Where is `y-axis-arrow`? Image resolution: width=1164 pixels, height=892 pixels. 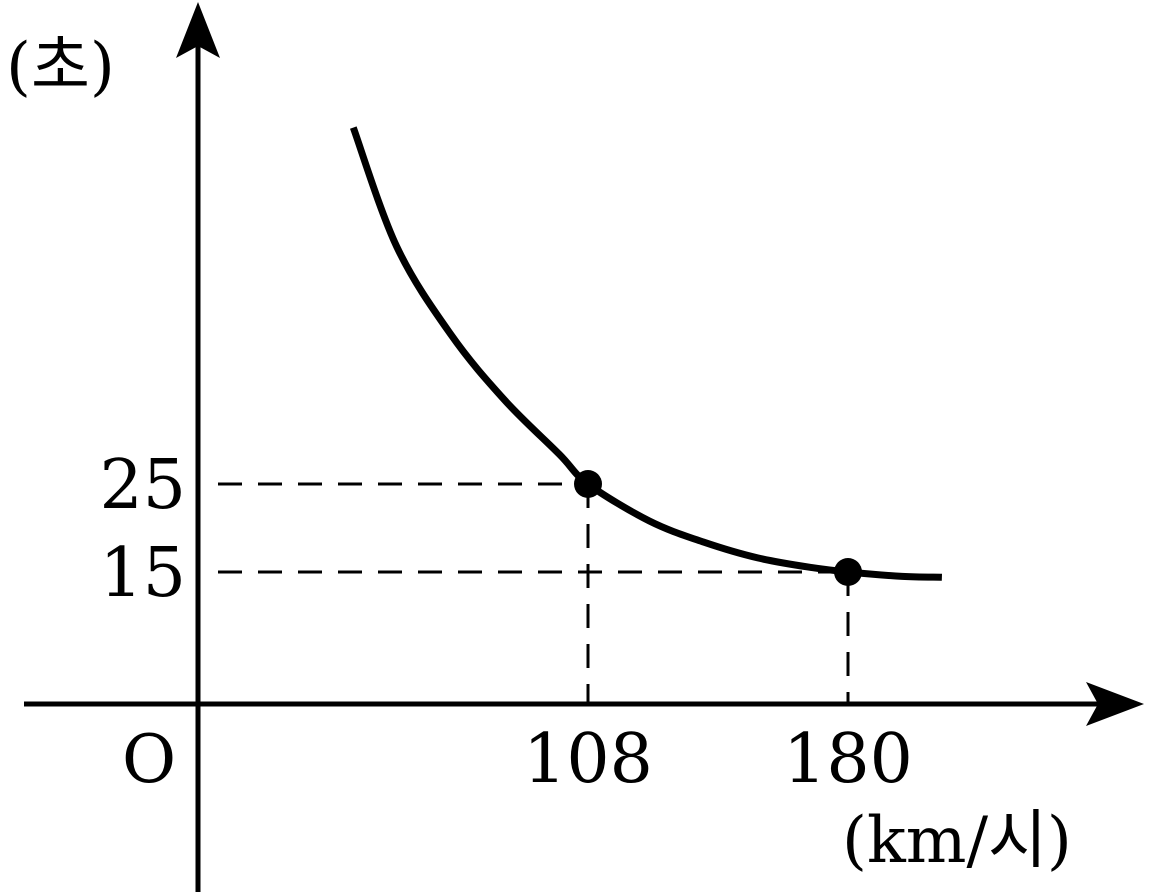 y-axis-arrow is located at coordinates (198, 30).